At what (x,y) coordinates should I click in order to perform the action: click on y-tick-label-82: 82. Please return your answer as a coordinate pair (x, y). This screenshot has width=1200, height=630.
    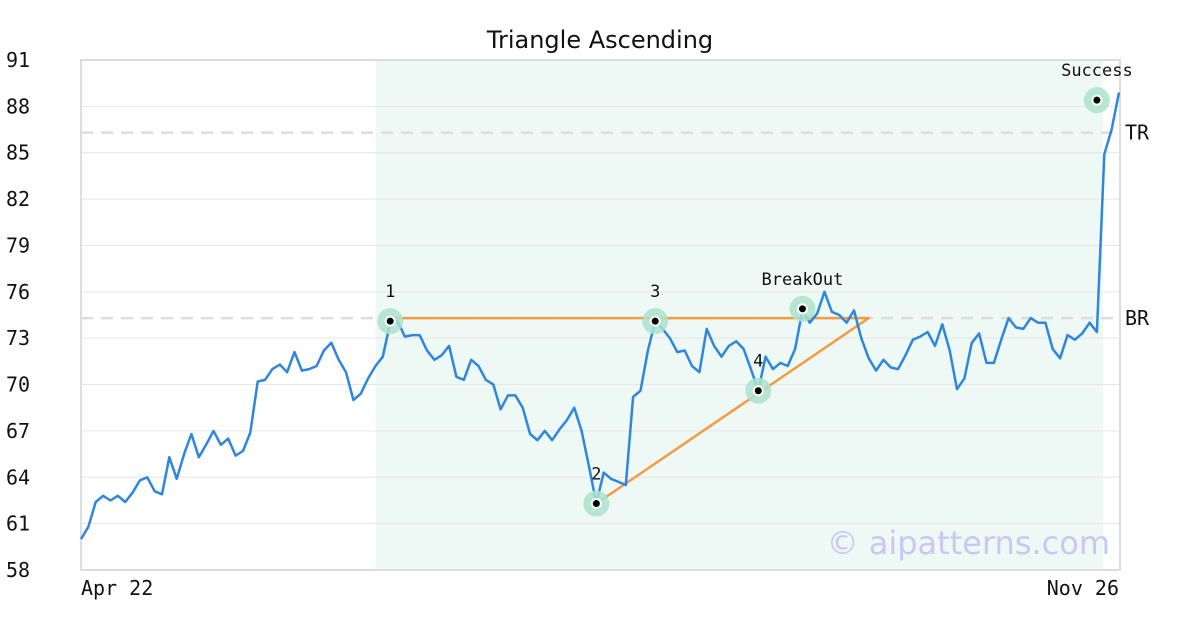
    Looking at the image, I should click on (18, 199).